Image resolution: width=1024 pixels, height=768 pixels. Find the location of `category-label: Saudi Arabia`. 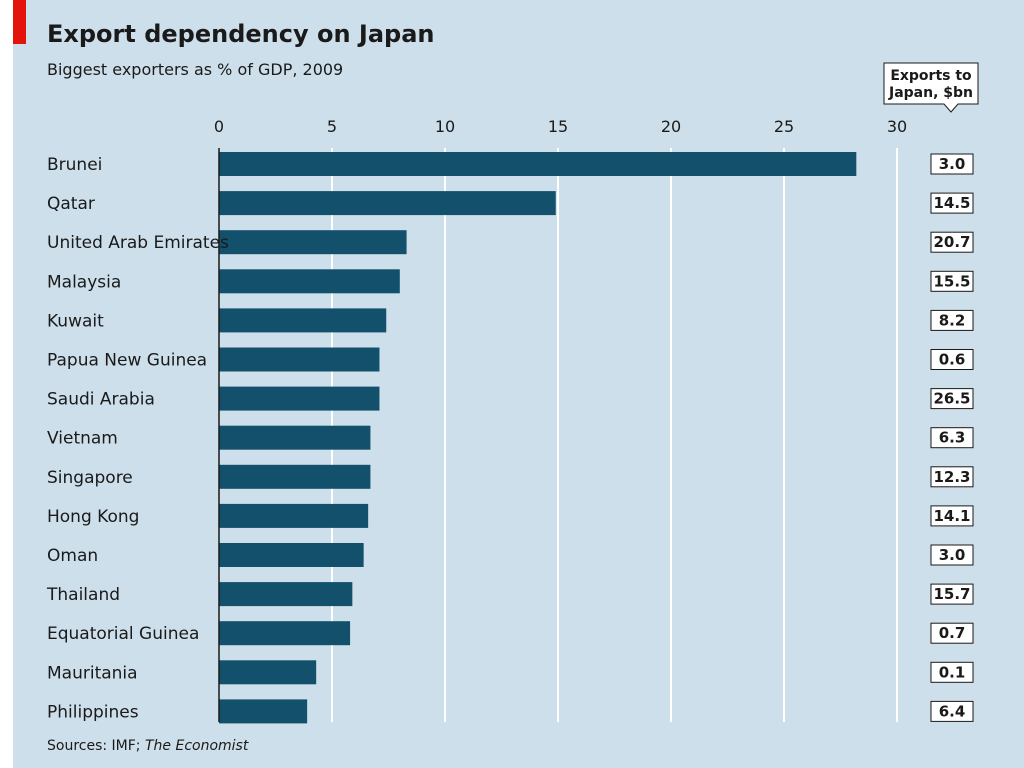

category-label: Saudi Arabia is located at coordinates (101, 400).